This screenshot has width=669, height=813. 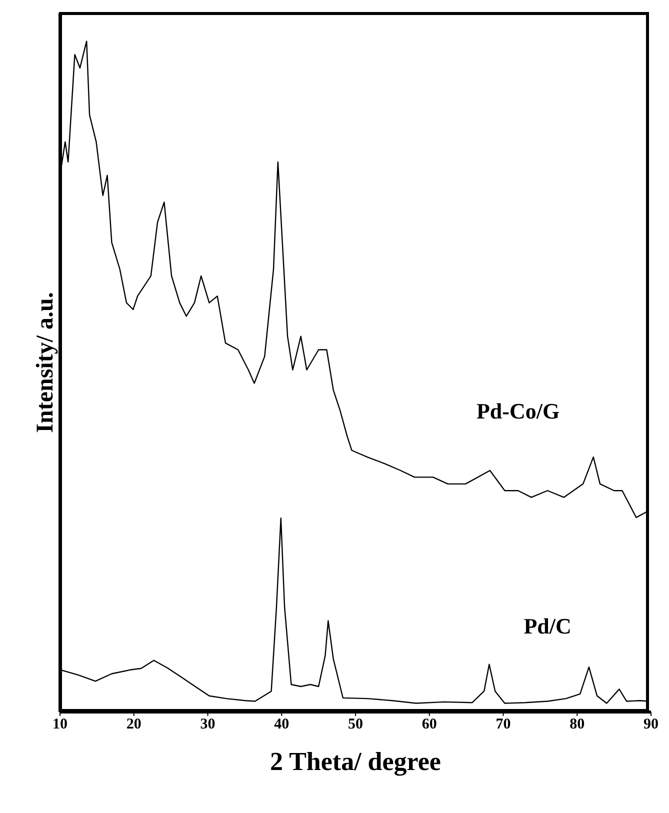 I want to click on x-tick-label: 40, so click(x=282, y=724).